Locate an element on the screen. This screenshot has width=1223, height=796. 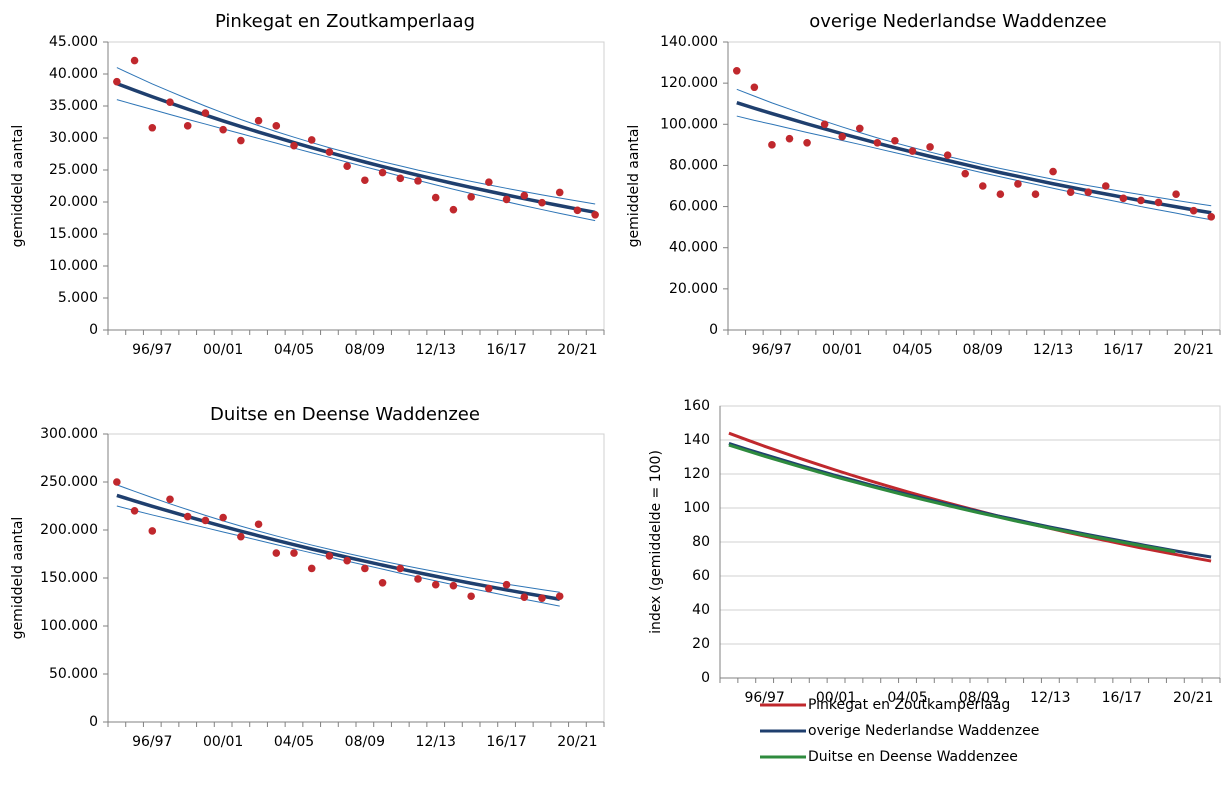
y-tick-label: 40.000 is located at coordinates (73, 74).